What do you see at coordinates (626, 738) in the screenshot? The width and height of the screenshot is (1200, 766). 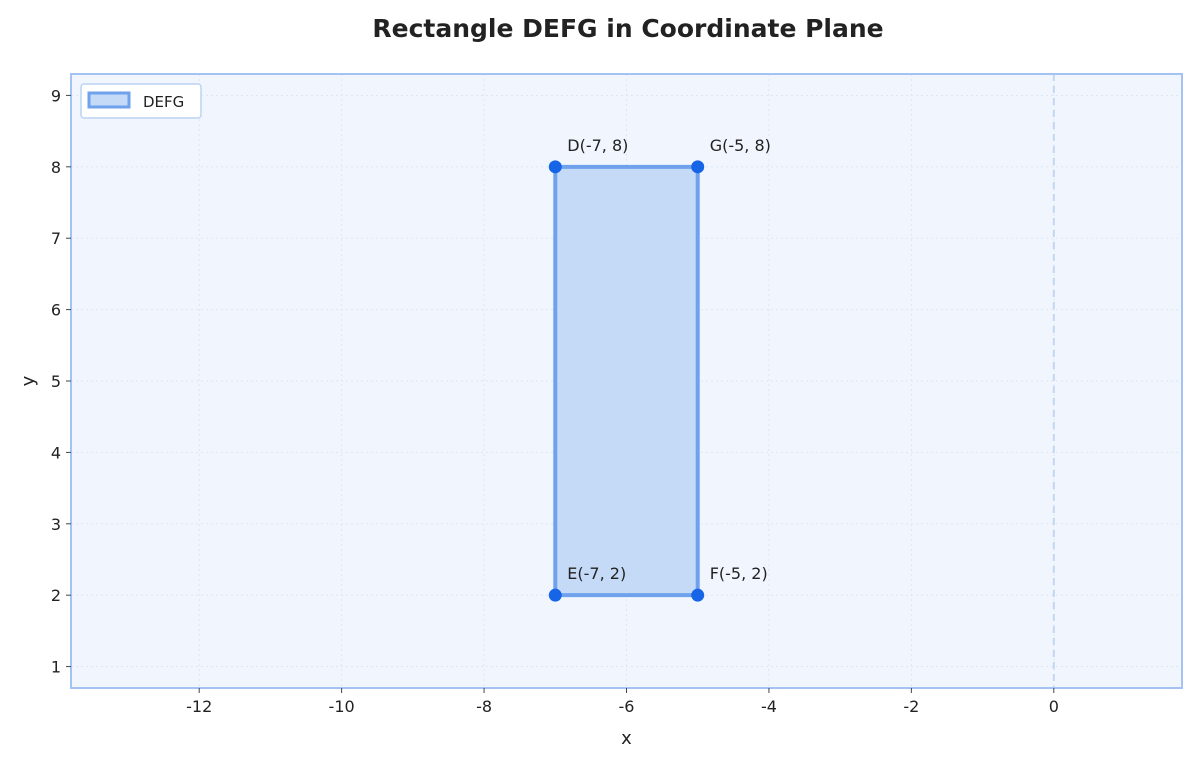 I see `x-axis-label: x` at bounding box center [626, 738].